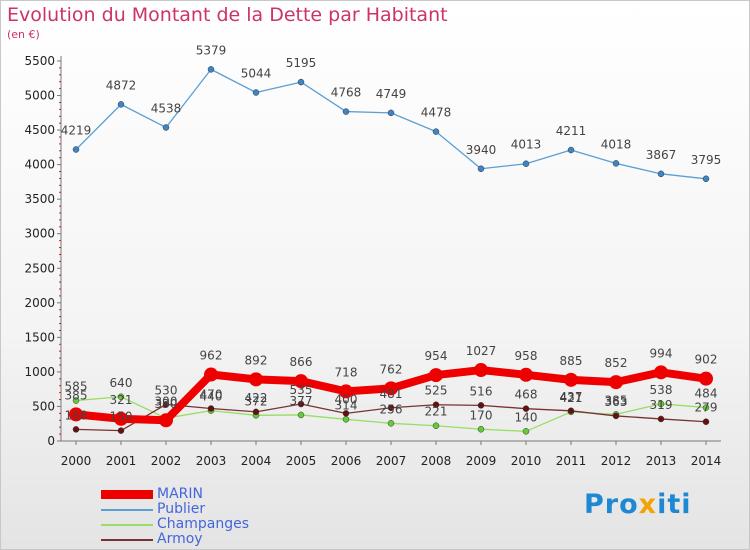  What do you see at coordinates (256, 74) in the screenshot?
I see `data-label-publier: 5044` at bounding box center [256, 74].